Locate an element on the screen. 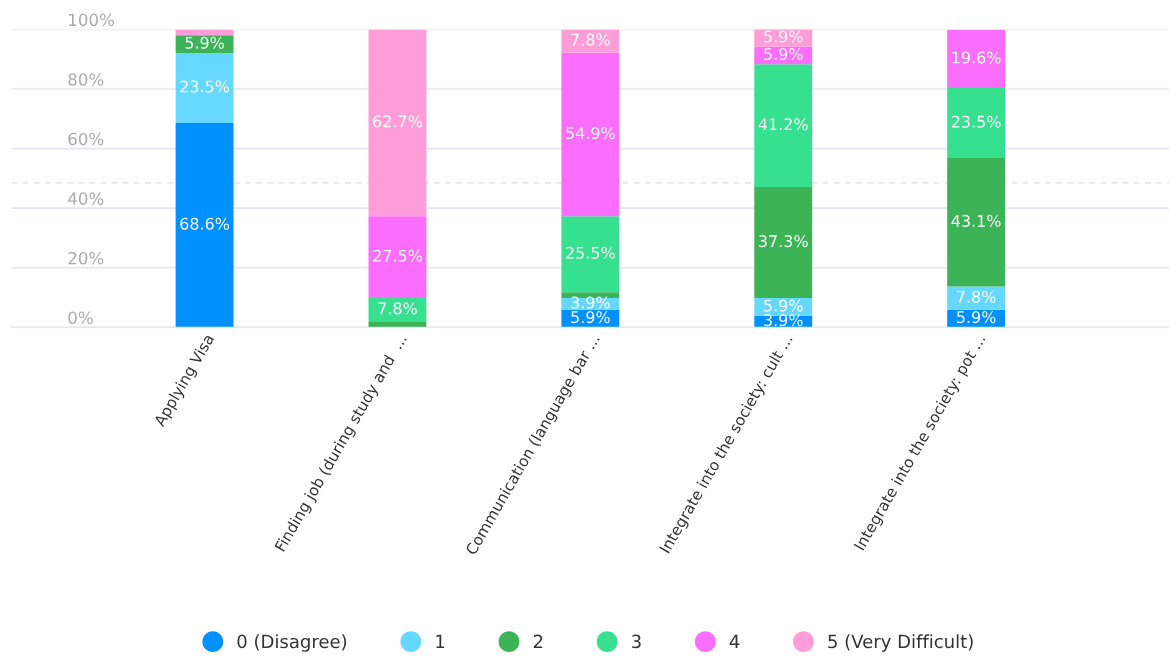 Image resolution: width=1169 pixels, height=668 pixels. data-label: 37.3% is located at coordinates (783, 241).